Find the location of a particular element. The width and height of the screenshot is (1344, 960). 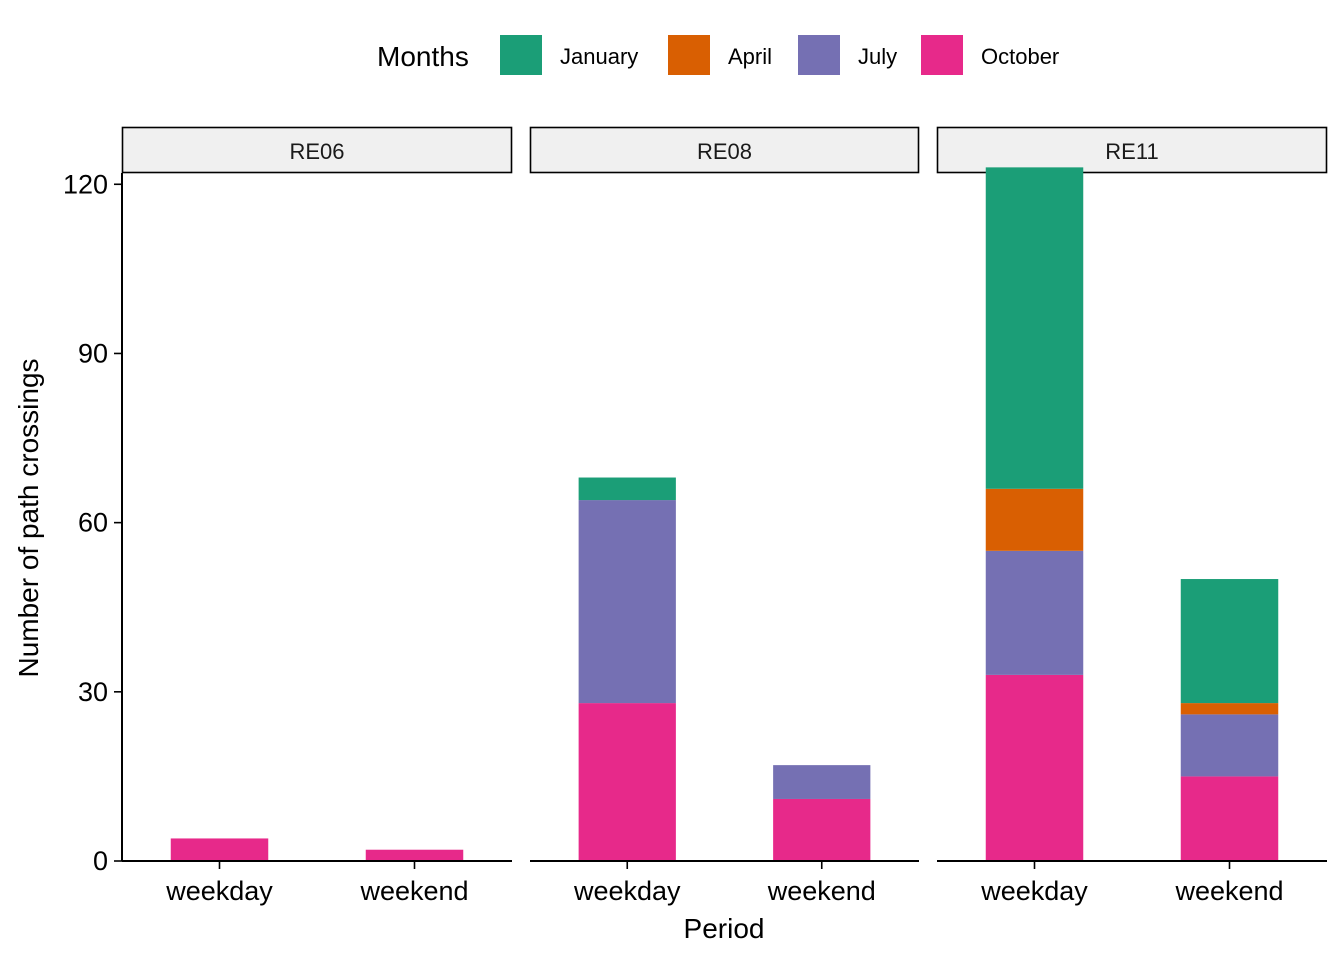

bar-re08-weekend-october is located at coordinates (822, 829).